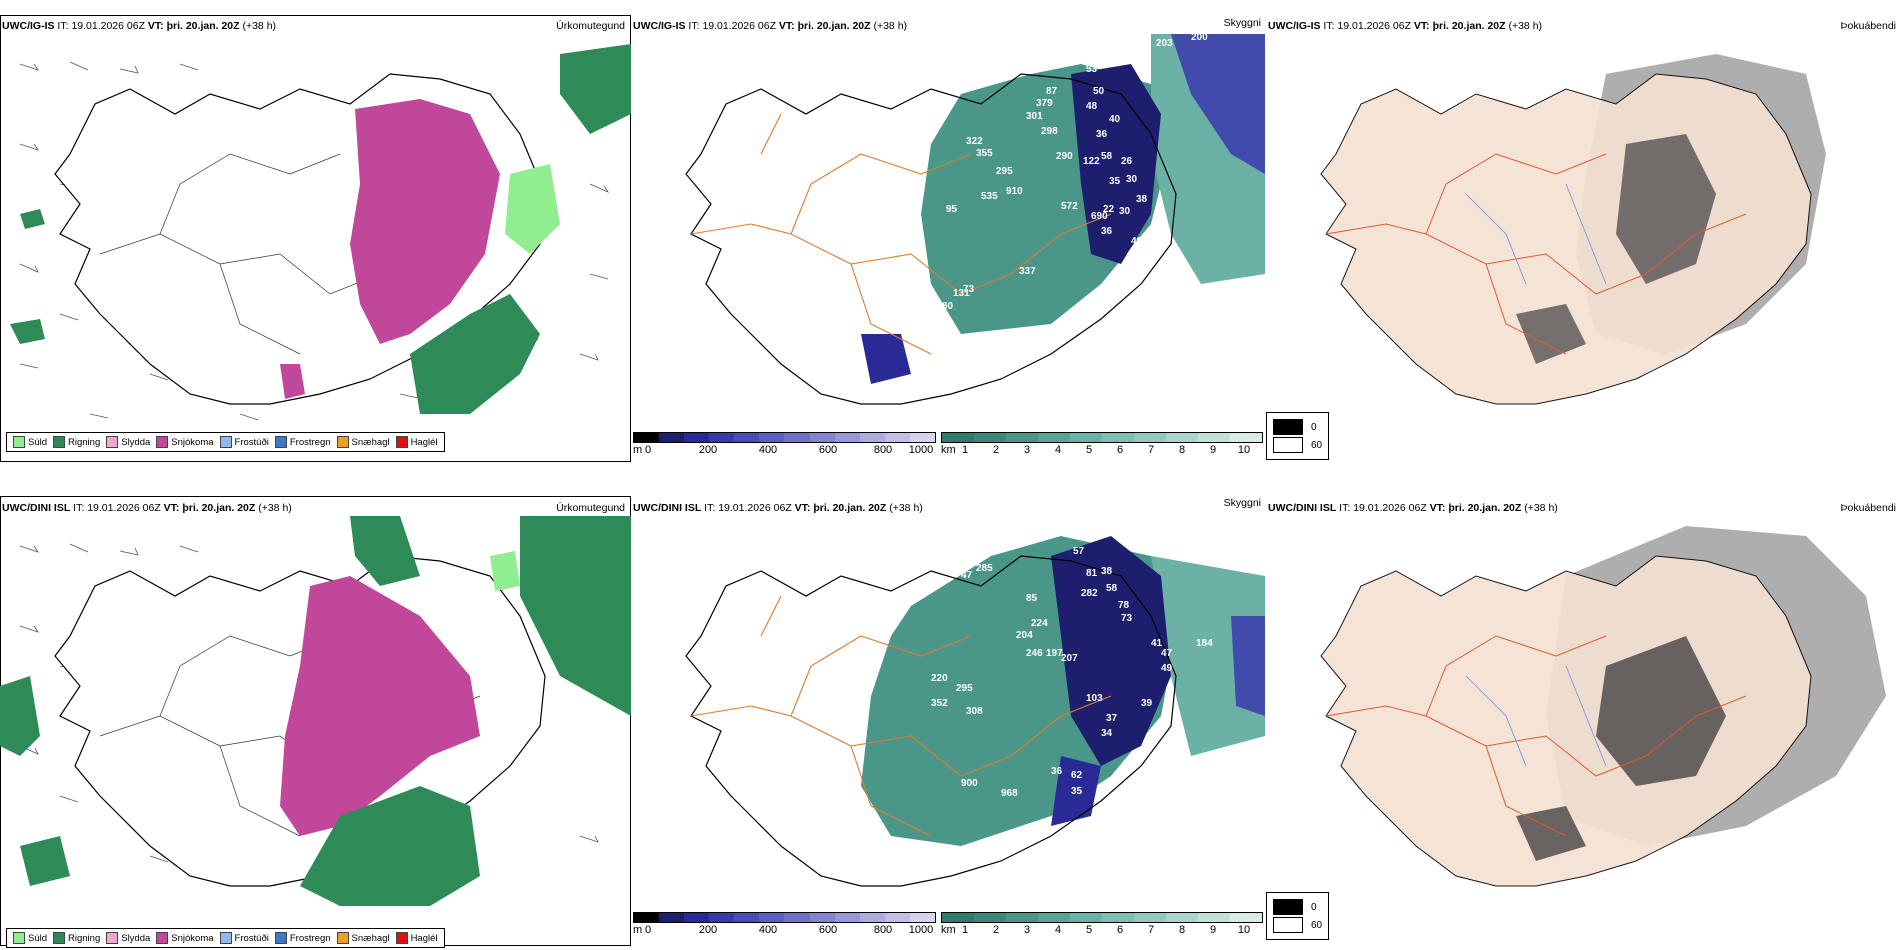 The width and height of the screenshot is (1900, 950). I want to click on cloud-base-label: 20, so click(937, 895).